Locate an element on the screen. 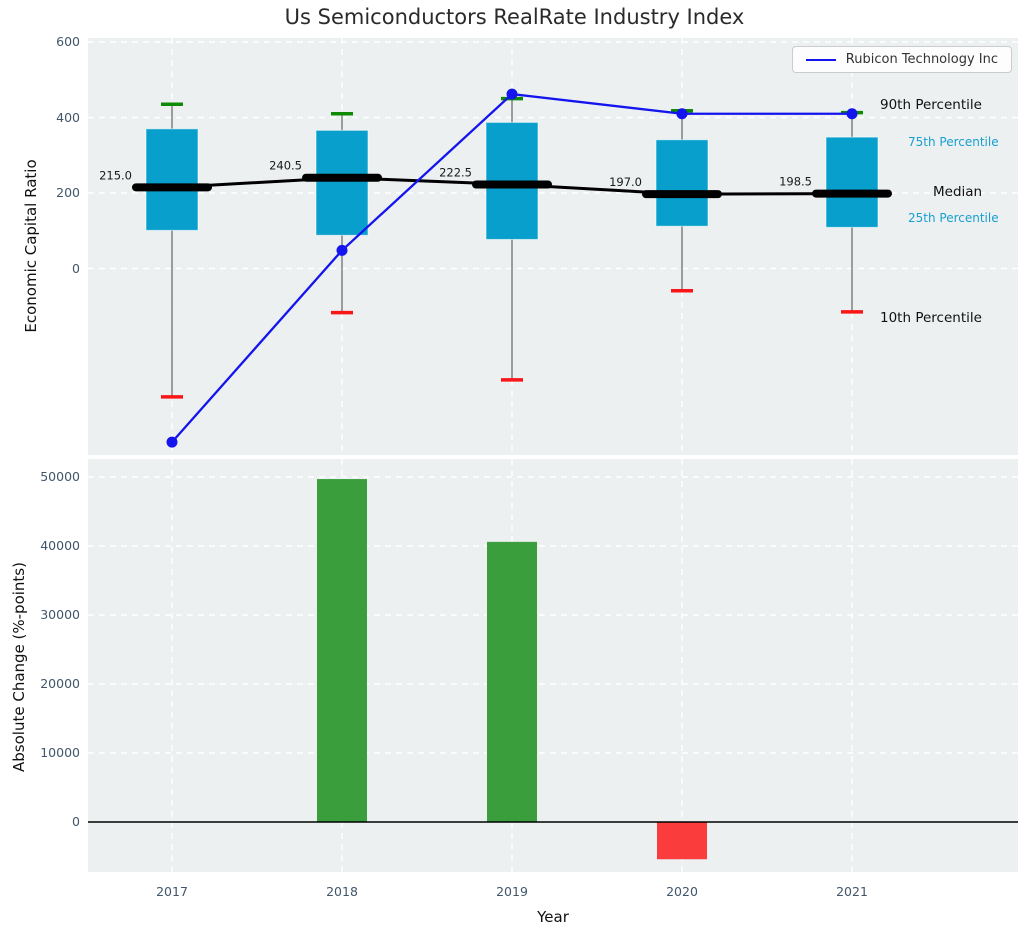 Image resolution: width=1029 pixels, height=940 pixels. median-value-label: 197.0 is located at coordinates (625, 182).